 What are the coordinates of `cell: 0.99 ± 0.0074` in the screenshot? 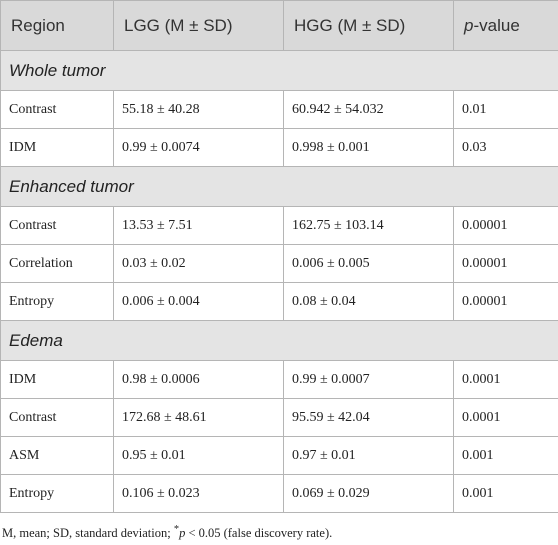 It's located at (198, 147).